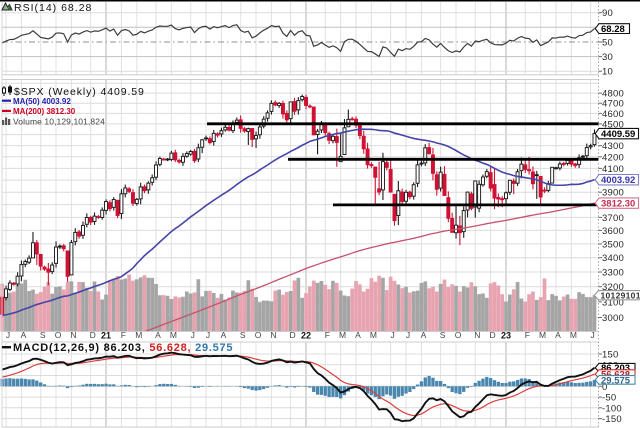 The height and width of the screenshot is (428, 640). What do you see at coordinates (106, 335) in the screenshot?
I see `svg-text: 21` at bounding box center [106, 335].